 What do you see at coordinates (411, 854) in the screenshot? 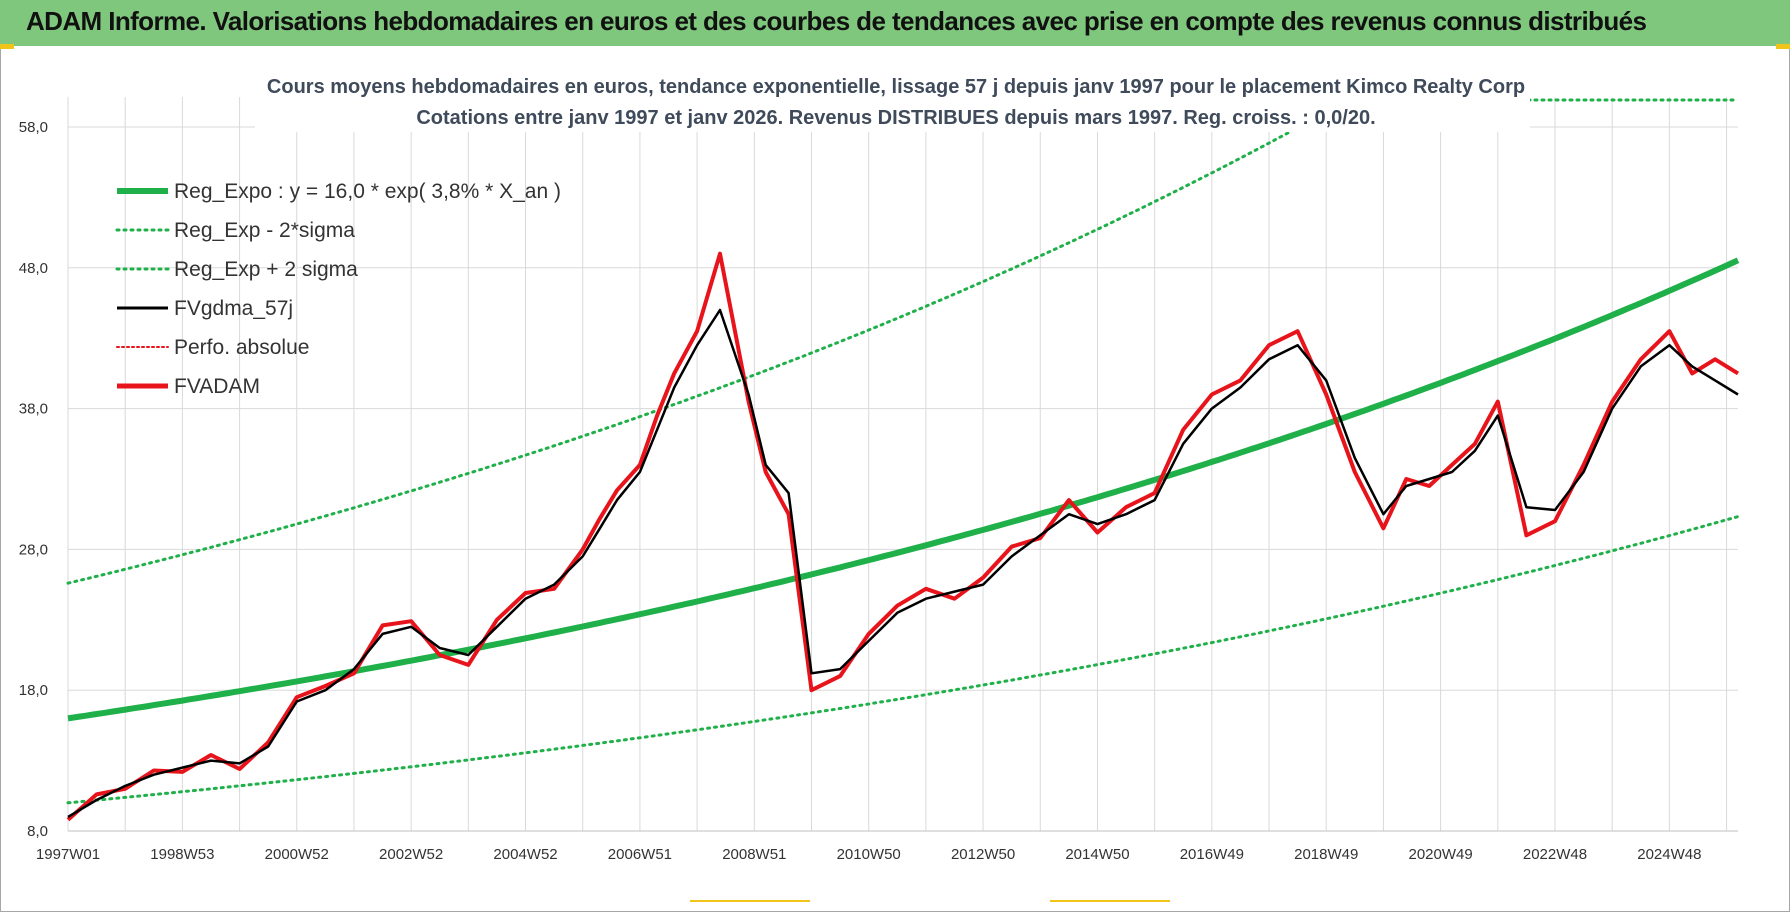
I see `x-tick-label: 2002W52` at bounding box center [411, 854].